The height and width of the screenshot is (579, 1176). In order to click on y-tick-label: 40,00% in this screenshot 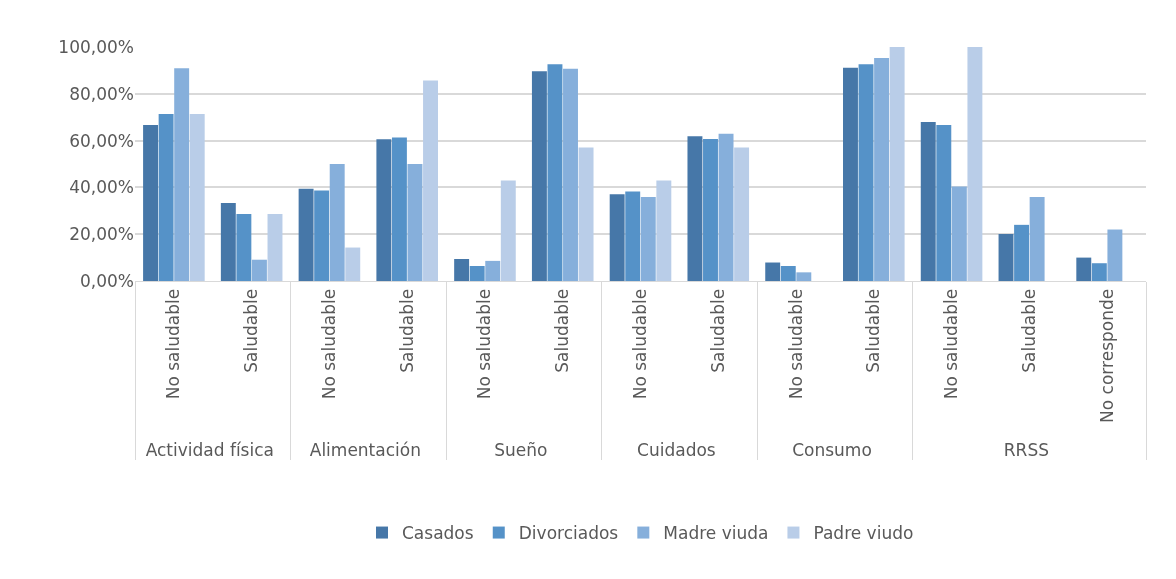, I will do `click(101, 187)`.